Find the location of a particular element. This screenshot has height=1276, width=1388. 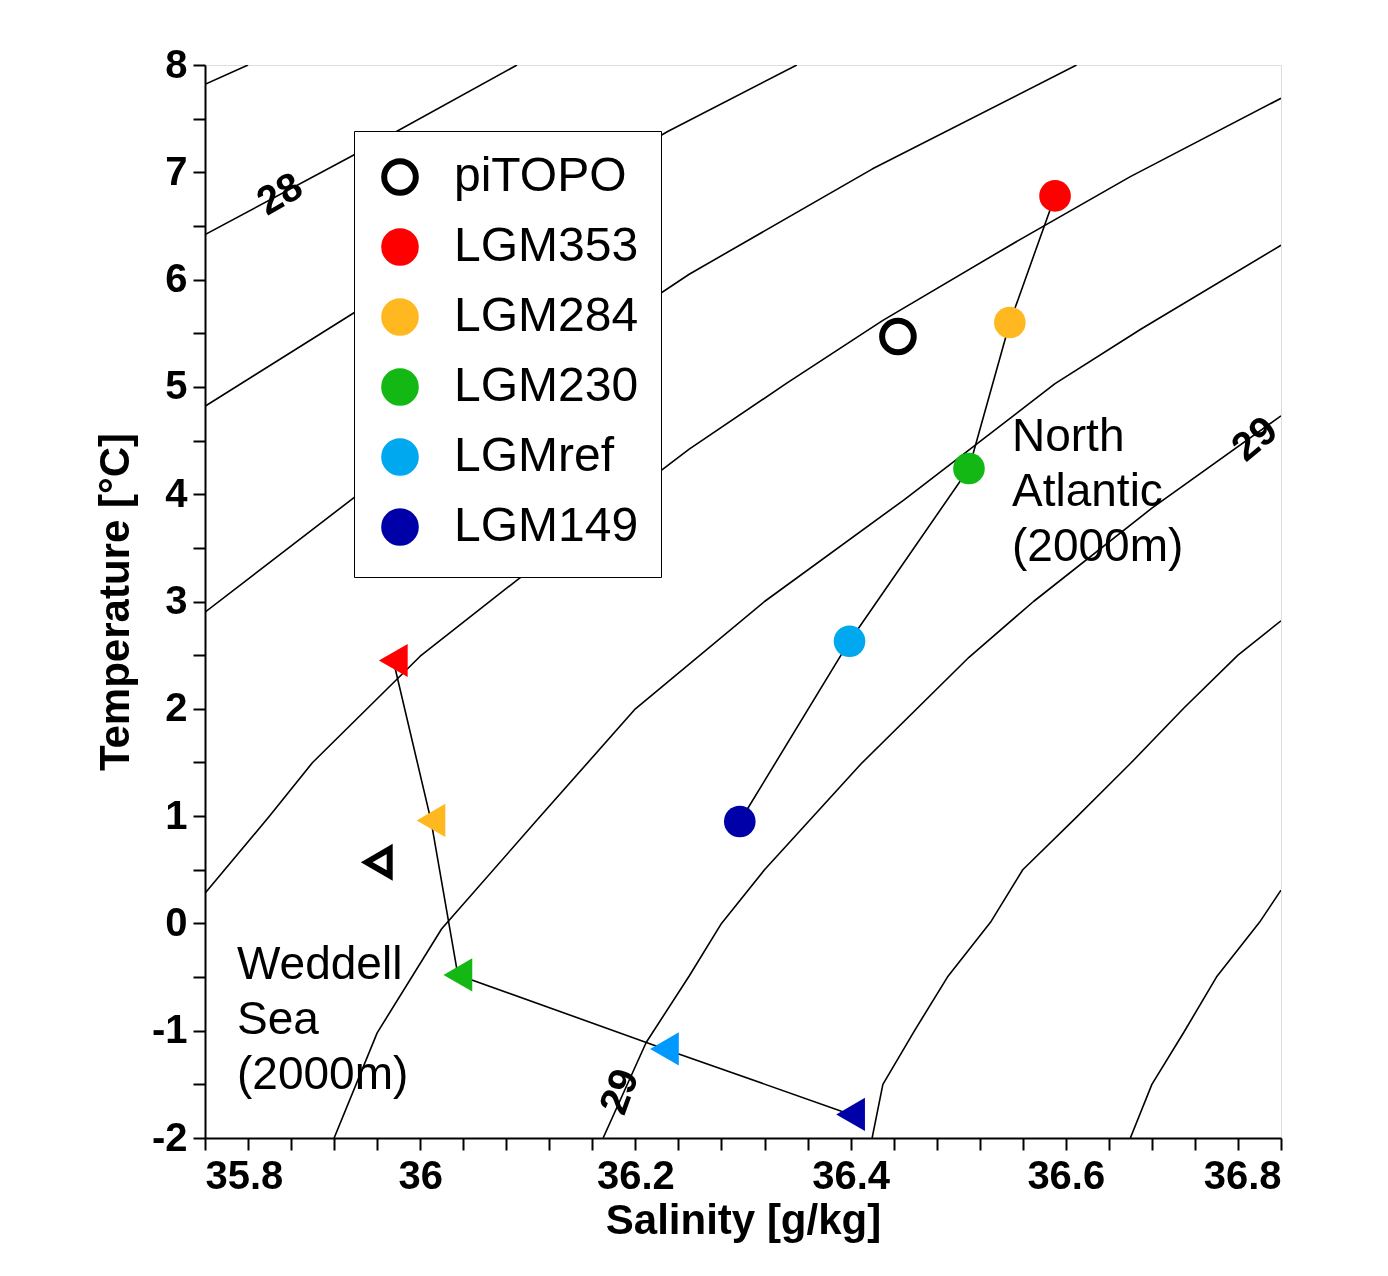

annotation: 28 is located at coordinates (279, 193).